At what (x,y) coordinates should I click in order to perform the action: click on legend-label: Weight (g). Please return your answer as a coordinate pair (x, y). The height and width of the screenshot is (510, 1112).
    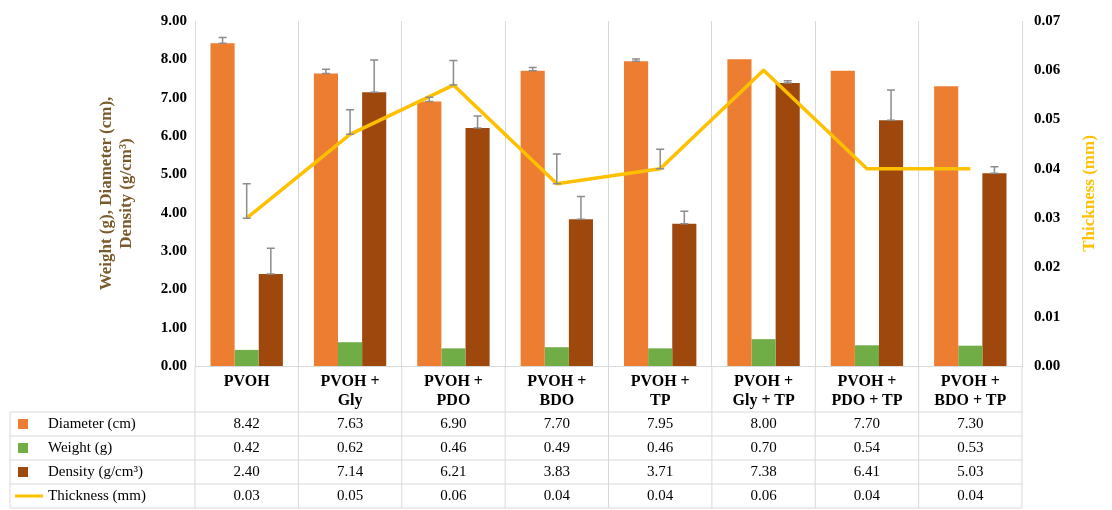
    Looking at the image, I should click on (80, 447).